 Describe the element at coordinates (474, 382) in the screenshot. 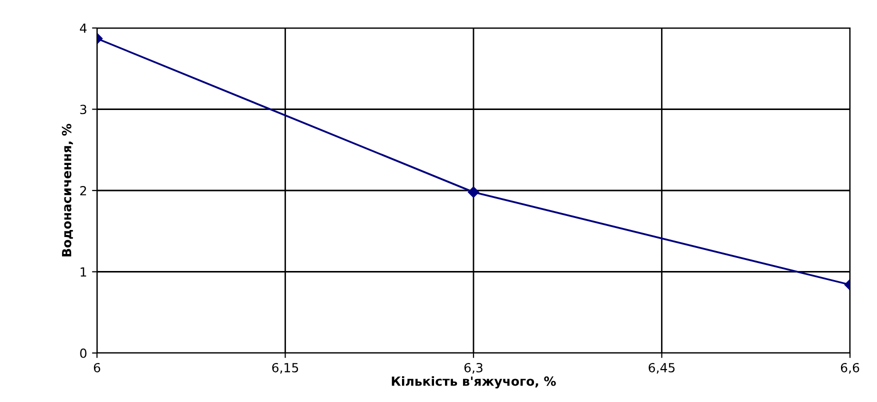

I see `x-axis-title: Кількість в'яжучого, %` at that location.